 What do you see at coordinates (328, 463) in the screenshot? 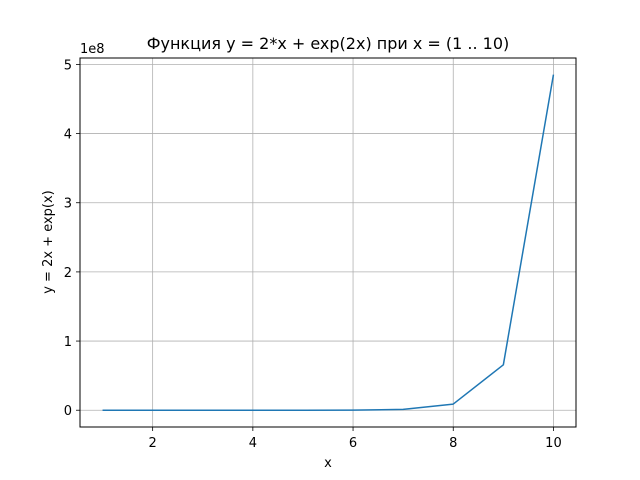
I see `x-axis-label: x` at bounding box center [328, 463].